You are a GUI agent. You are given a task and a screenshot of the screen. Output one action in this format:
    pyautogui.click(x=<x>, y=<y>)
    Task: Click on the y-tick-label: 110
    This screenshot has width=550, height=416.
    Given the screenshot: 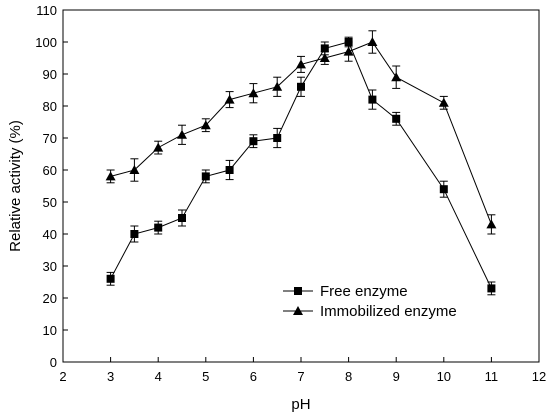 What is the action you would take?
    pyautogui.click(x=46, y=10)
    